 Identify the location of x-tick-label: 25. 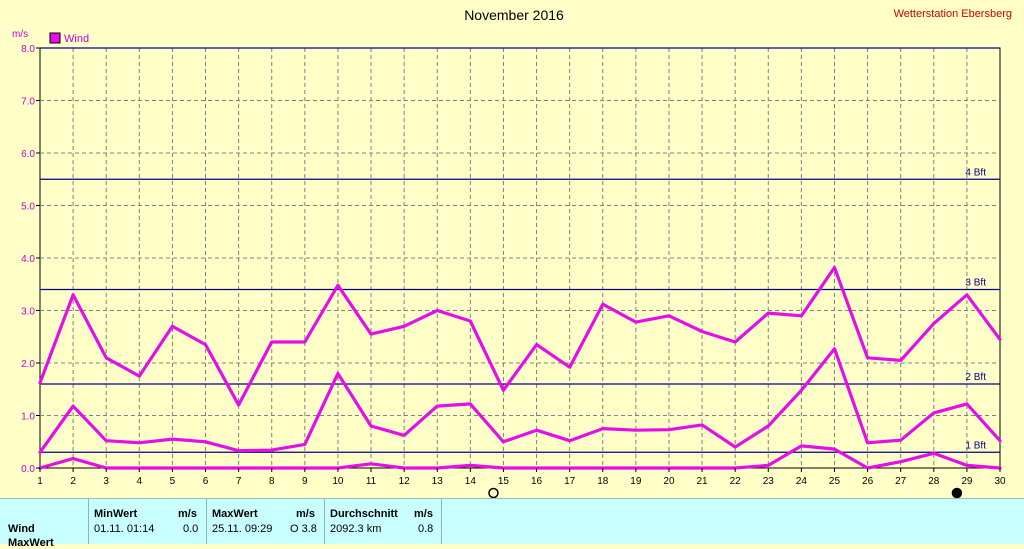
(835, 481).